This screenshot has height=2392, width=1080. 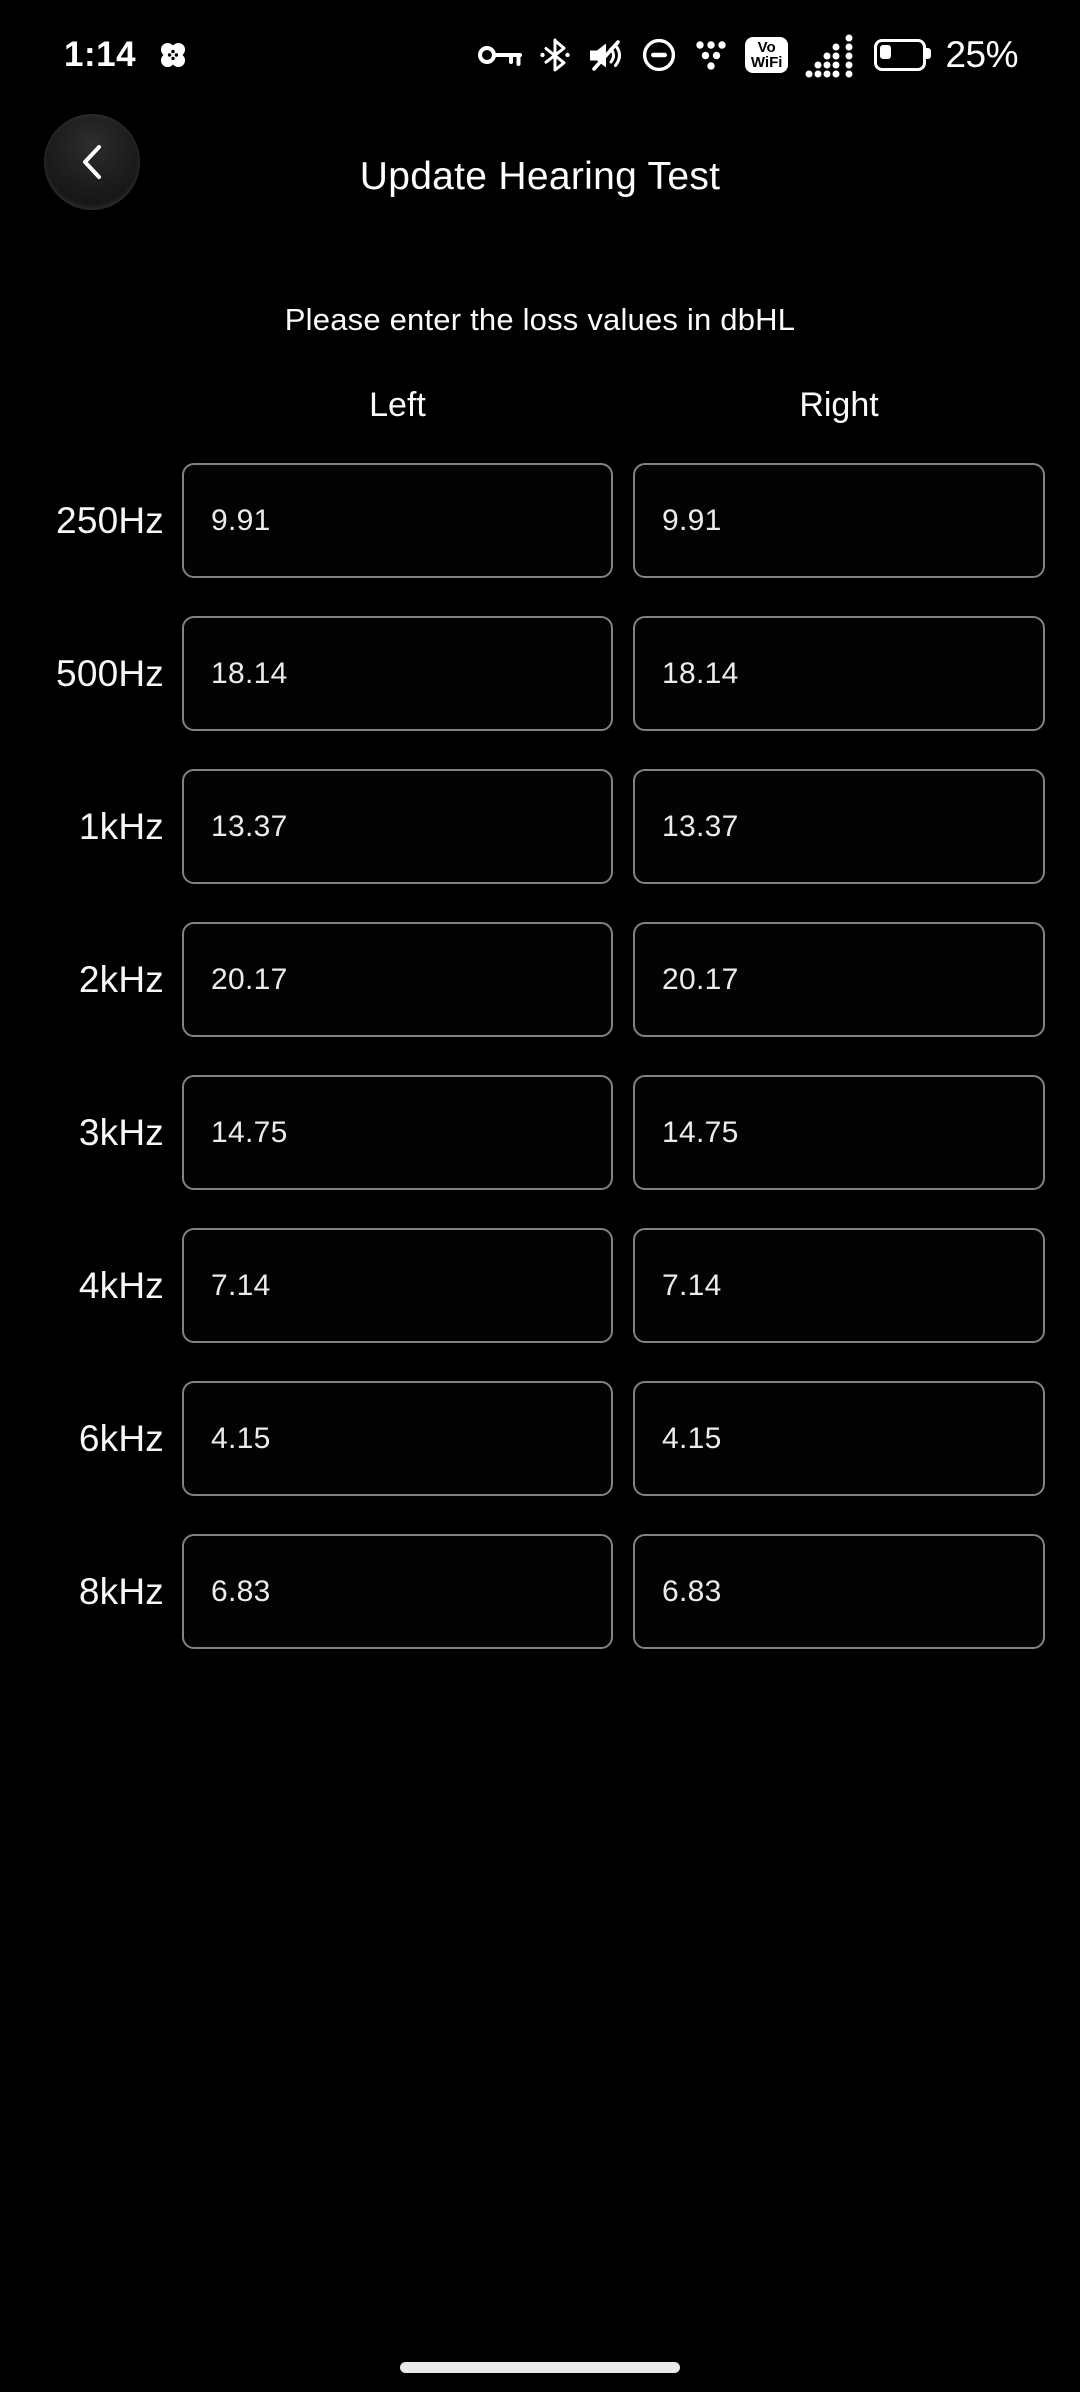 I want to click on status-bar: 1:14, so click(x=540, y=50).